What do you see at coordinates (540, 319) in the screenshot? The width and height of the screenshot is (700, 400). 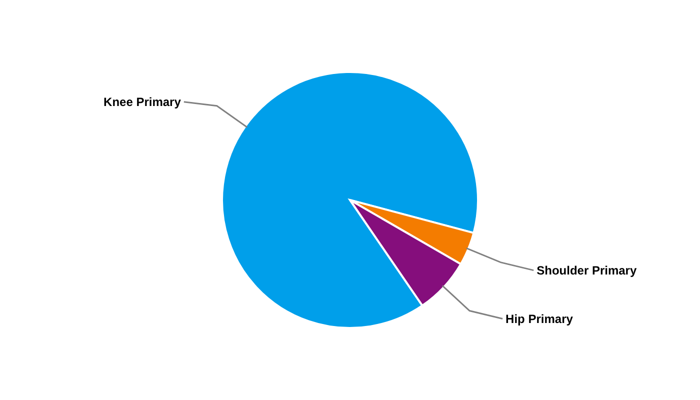 I see `slice-label: Hip Primary` at bounding box center [540, 319].